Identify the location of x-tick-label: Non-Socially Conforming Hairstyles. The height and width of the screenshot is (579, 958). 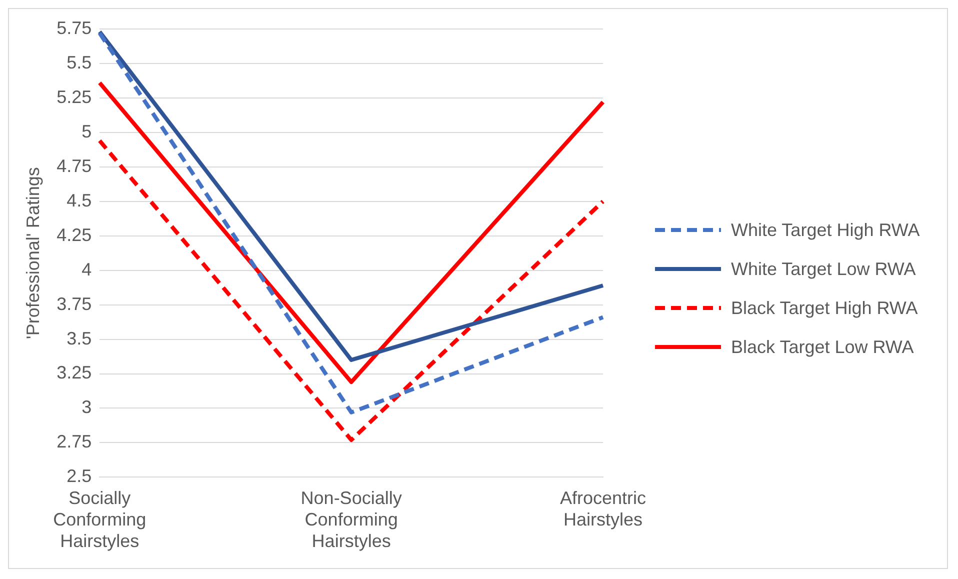
(351, 520).